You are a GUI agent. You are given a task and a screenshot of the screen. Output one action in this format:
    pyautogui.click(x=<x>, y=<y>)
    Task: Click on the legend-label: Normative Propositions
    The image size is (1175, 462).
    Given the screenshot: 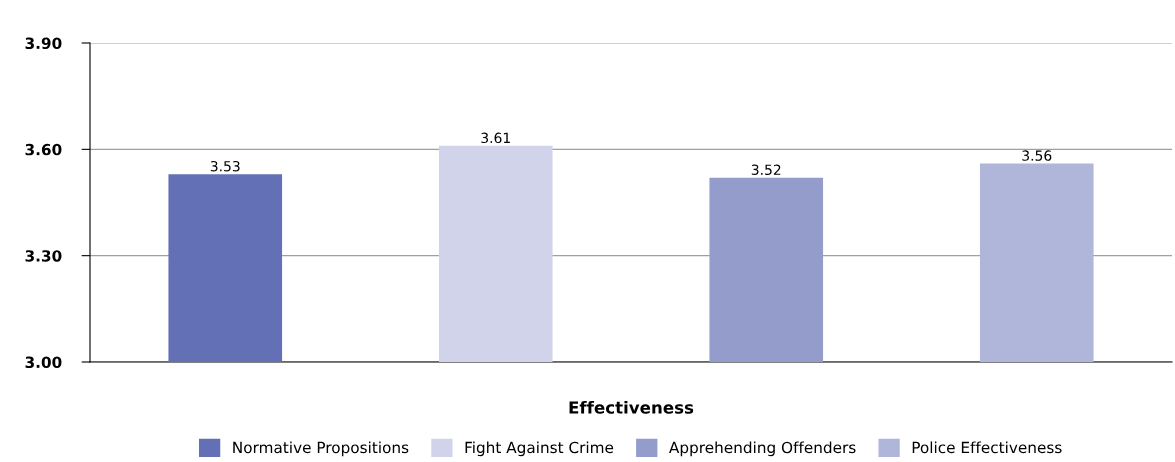 What is the action you would take?
    pyautogui.click(x=321, y=449)
    